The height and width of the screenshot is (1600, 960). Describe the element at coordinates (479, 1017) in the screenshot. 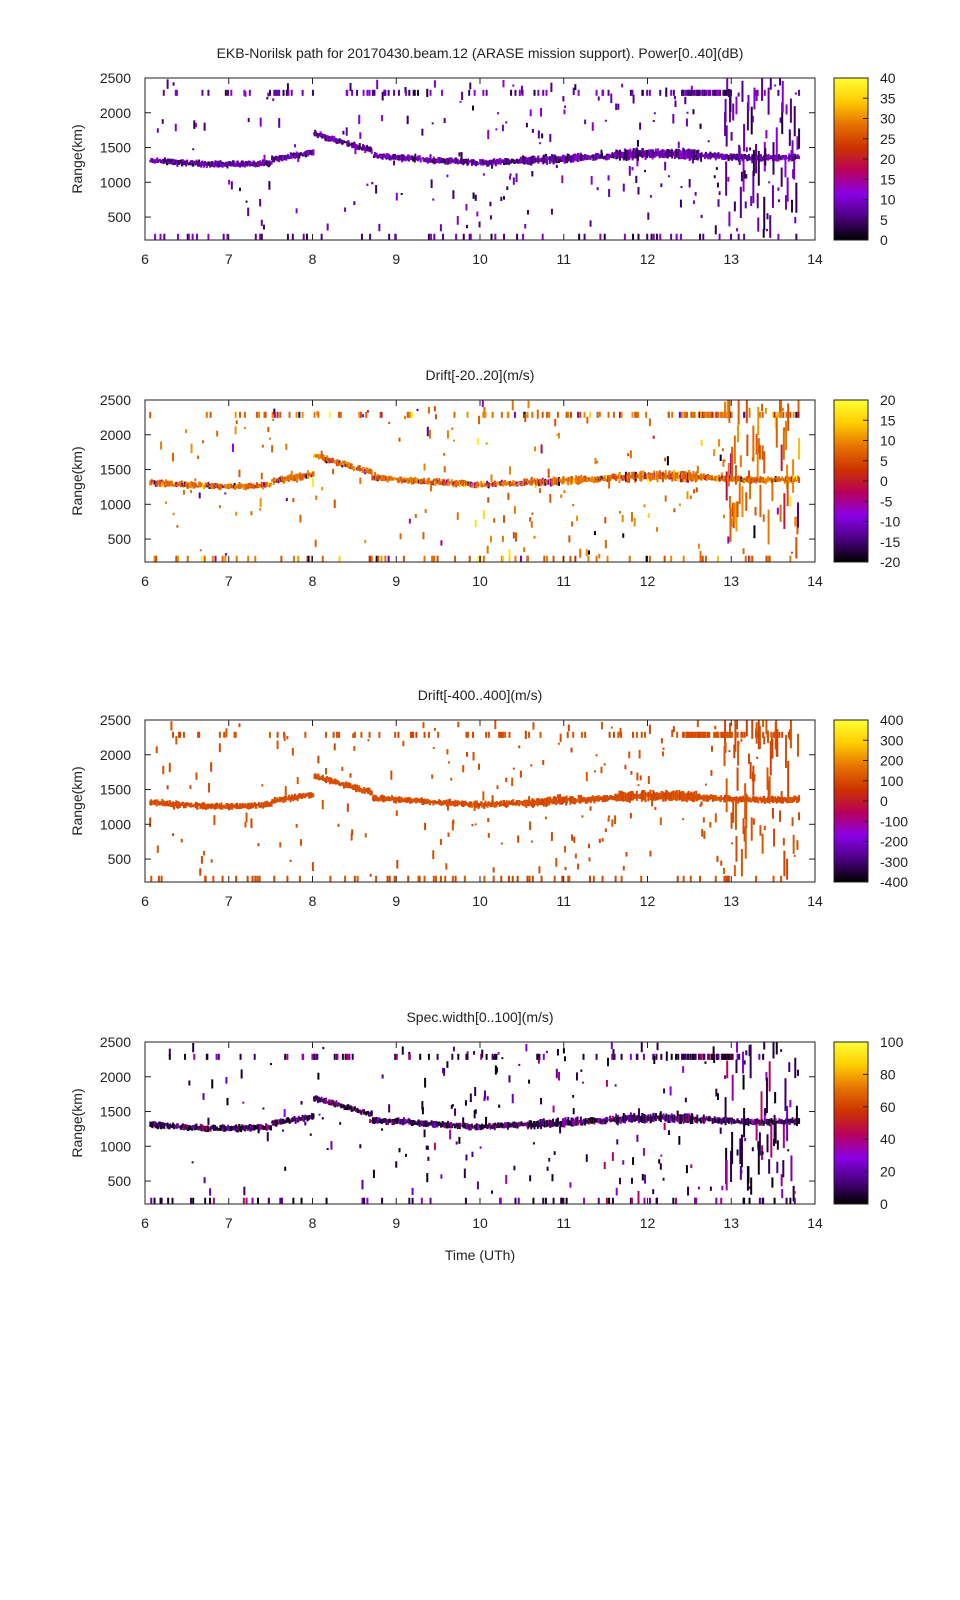

I see `chart-title: Spec.width[0..100](m/s)` at that location.